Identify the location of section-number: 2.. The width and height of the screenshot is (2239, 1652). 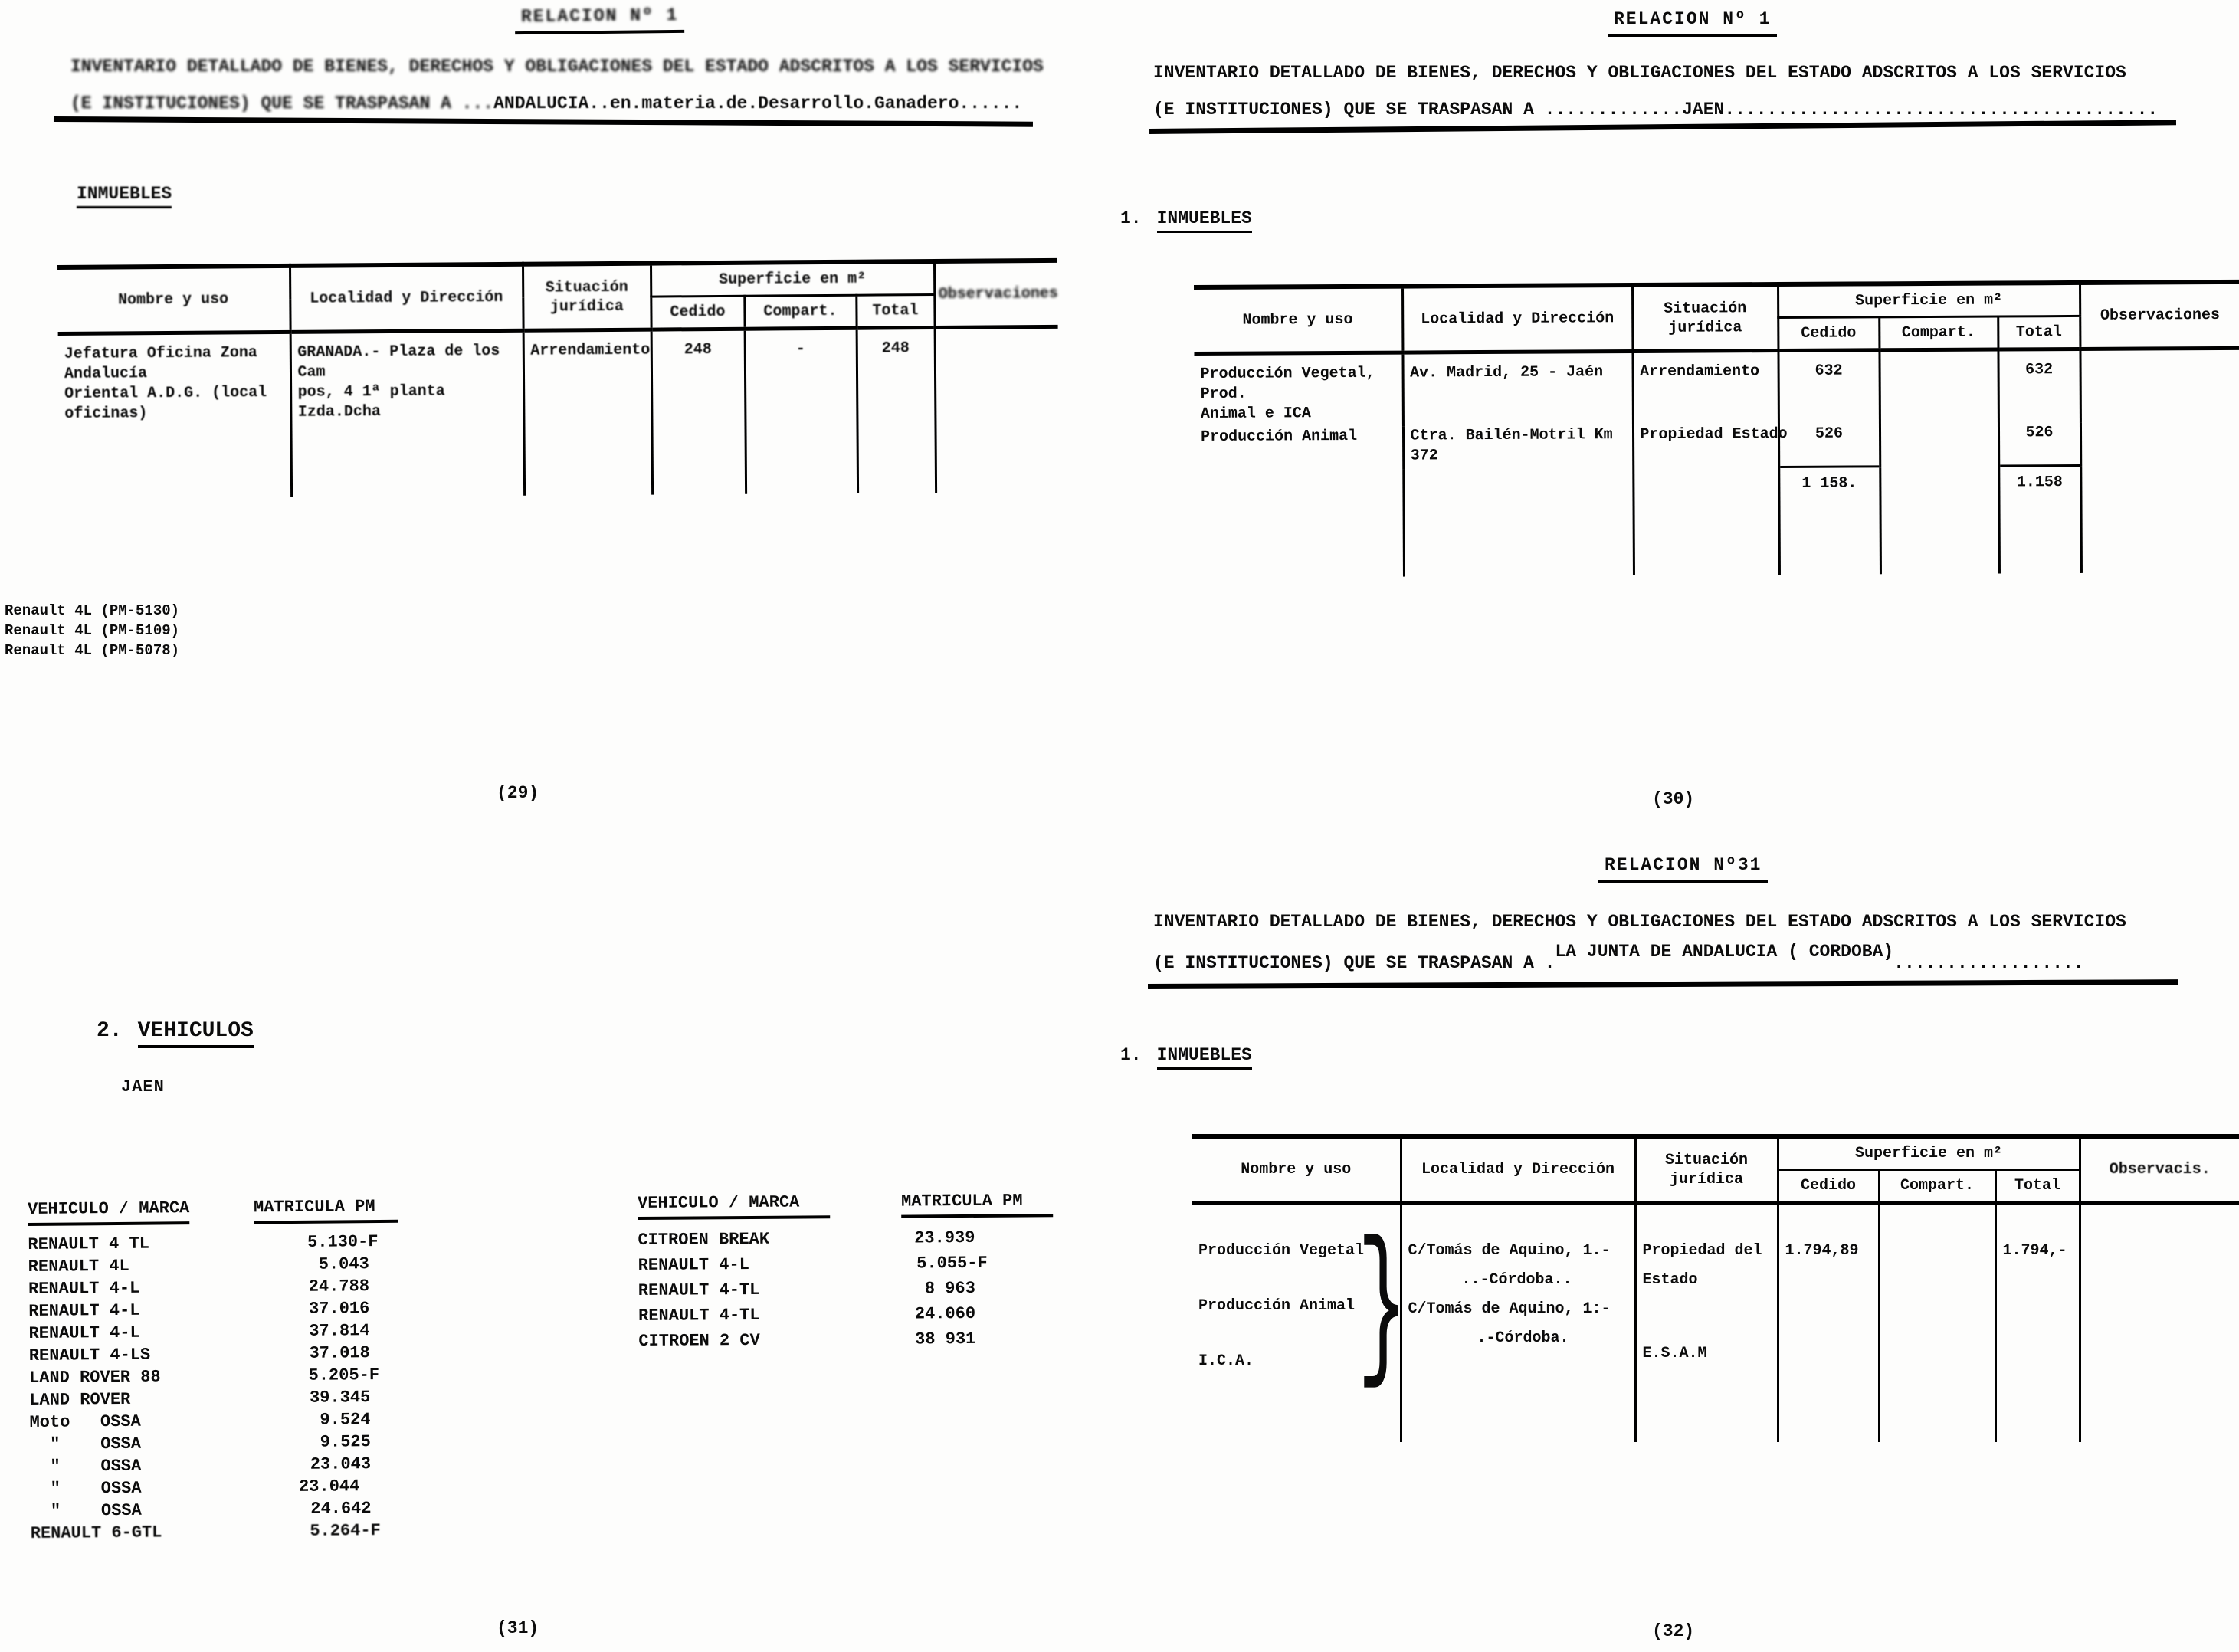
(110, 1031).